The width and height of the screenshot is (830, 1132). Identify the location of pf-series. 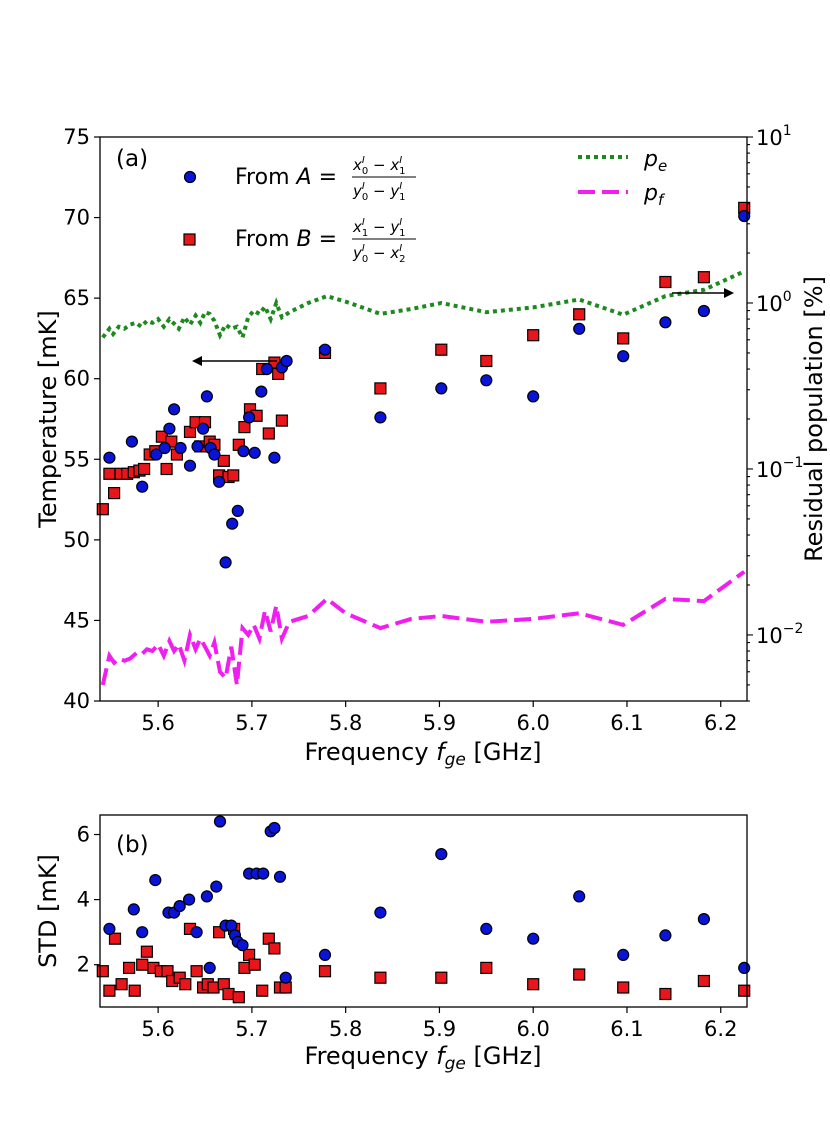
(423, 628).